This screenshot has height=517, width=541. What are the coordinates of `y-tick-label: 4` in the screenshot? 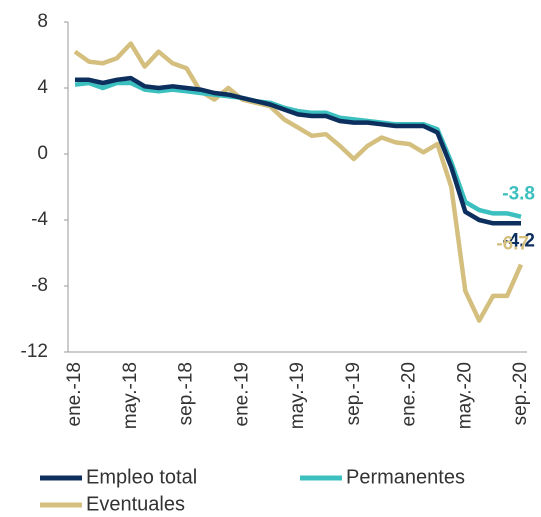 It's located at (42, 87).